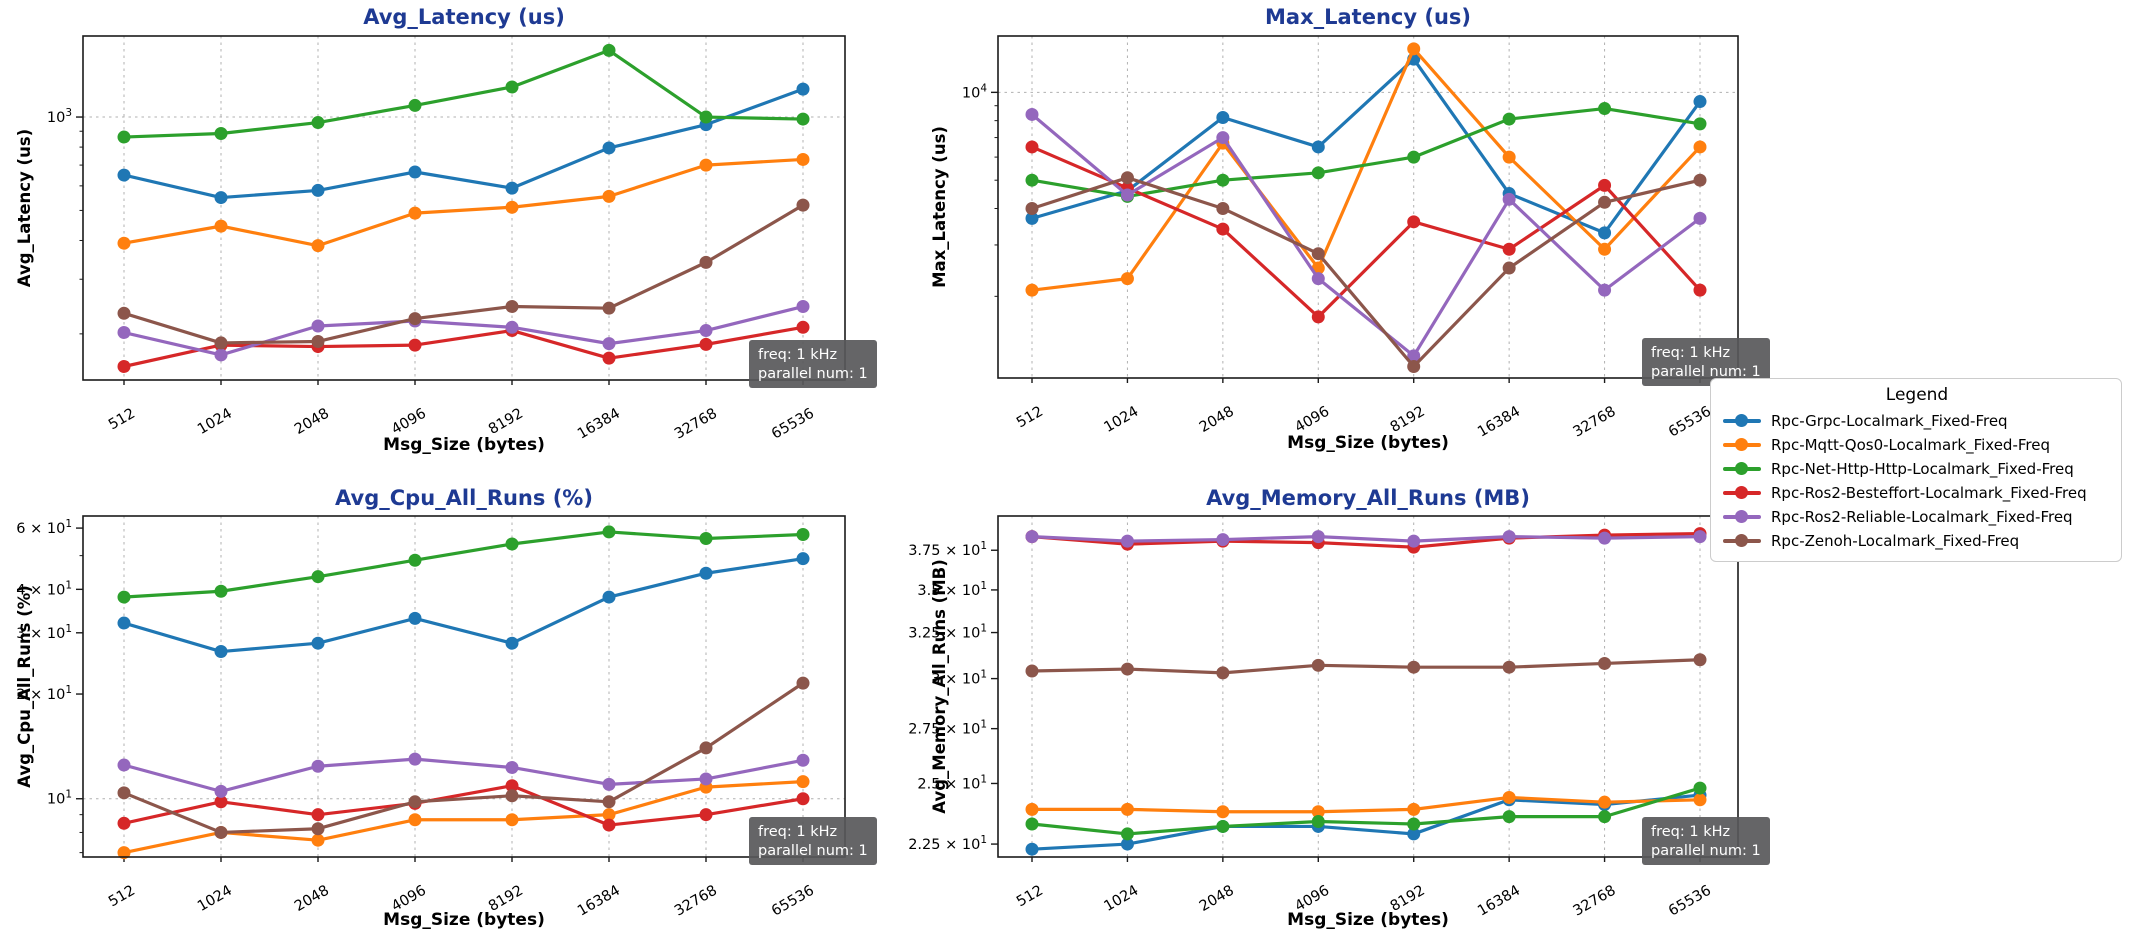 Image resolution: width=2130 pixels, height=936 pixels. Describe the element at coordinates (974, 91) in the screenshot. I see `y-tick-label: 104` at that location.